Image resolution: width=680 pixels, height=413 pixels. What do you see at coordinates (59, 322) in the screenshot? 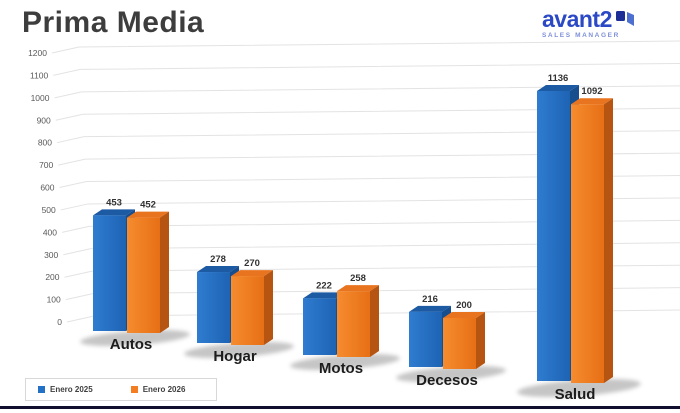
I see `y-tick-label: 0` at bounding box center [59, 322].